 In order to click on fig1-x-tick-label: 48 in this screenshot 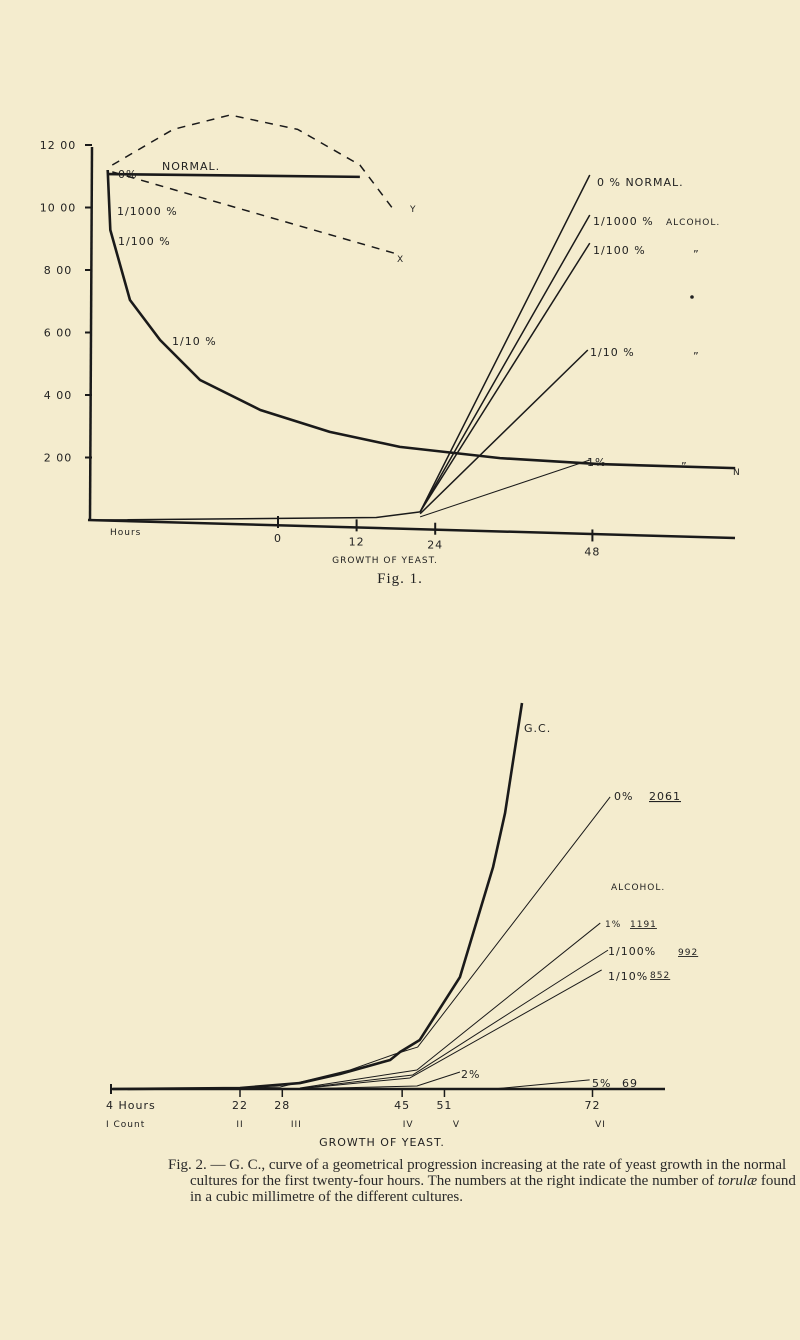, I will do `click(592, 551)`.